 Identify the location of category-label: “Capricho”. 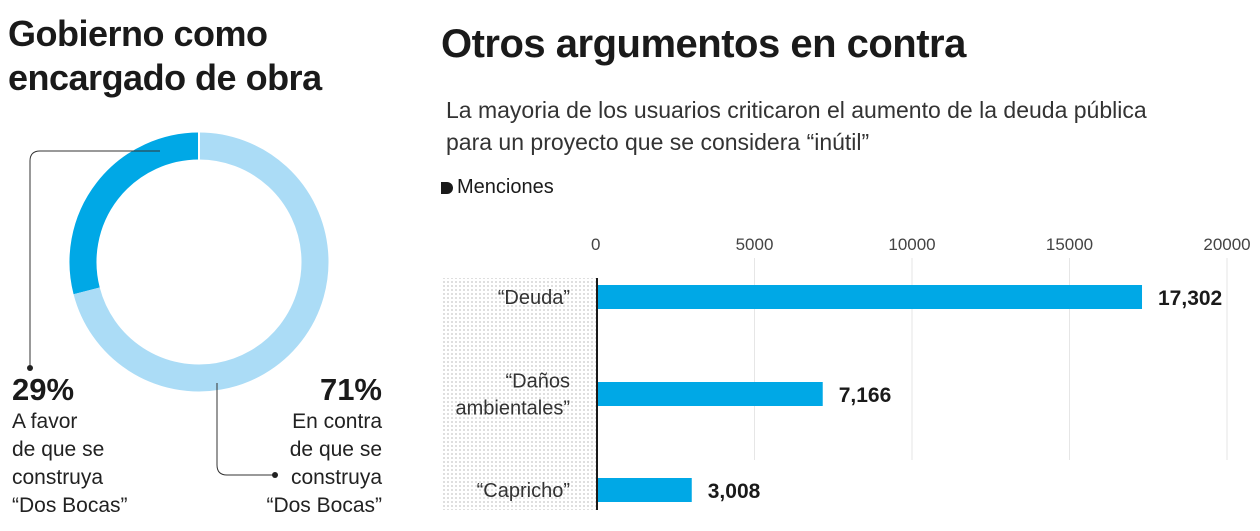
(523, 491).